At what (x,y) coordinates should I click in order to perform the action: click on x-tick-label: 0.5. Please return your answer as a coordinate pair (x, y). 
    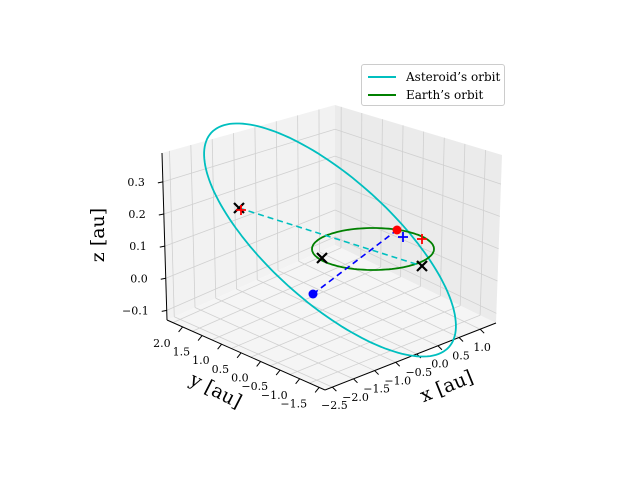
    Looking at the image, I should click on (461, 355).